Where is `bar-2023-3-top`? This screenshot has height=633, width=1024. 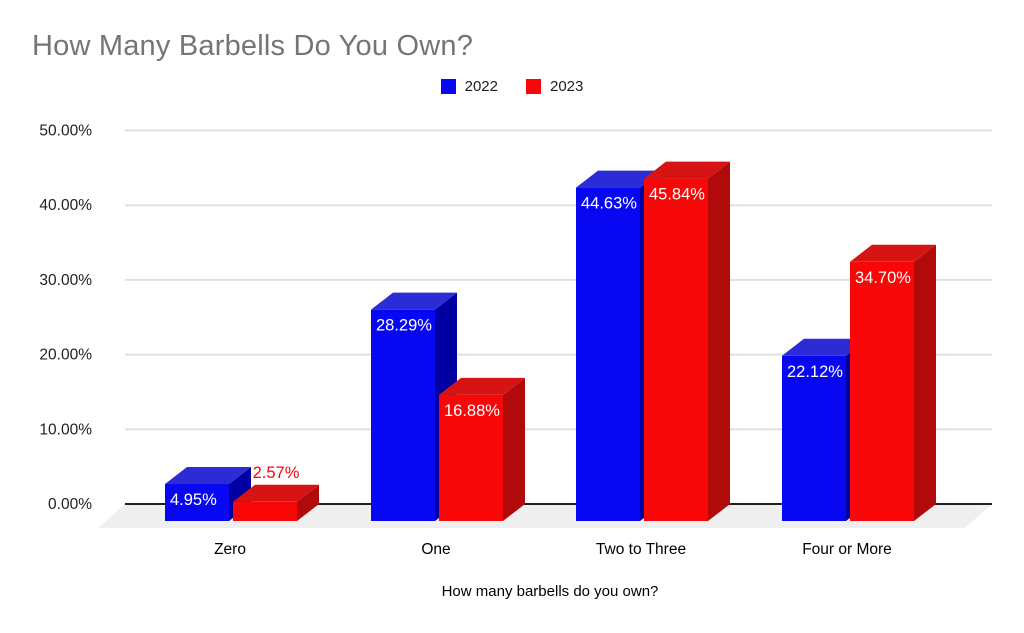 bar-2023-3-top is located at coordinates (893, 253).